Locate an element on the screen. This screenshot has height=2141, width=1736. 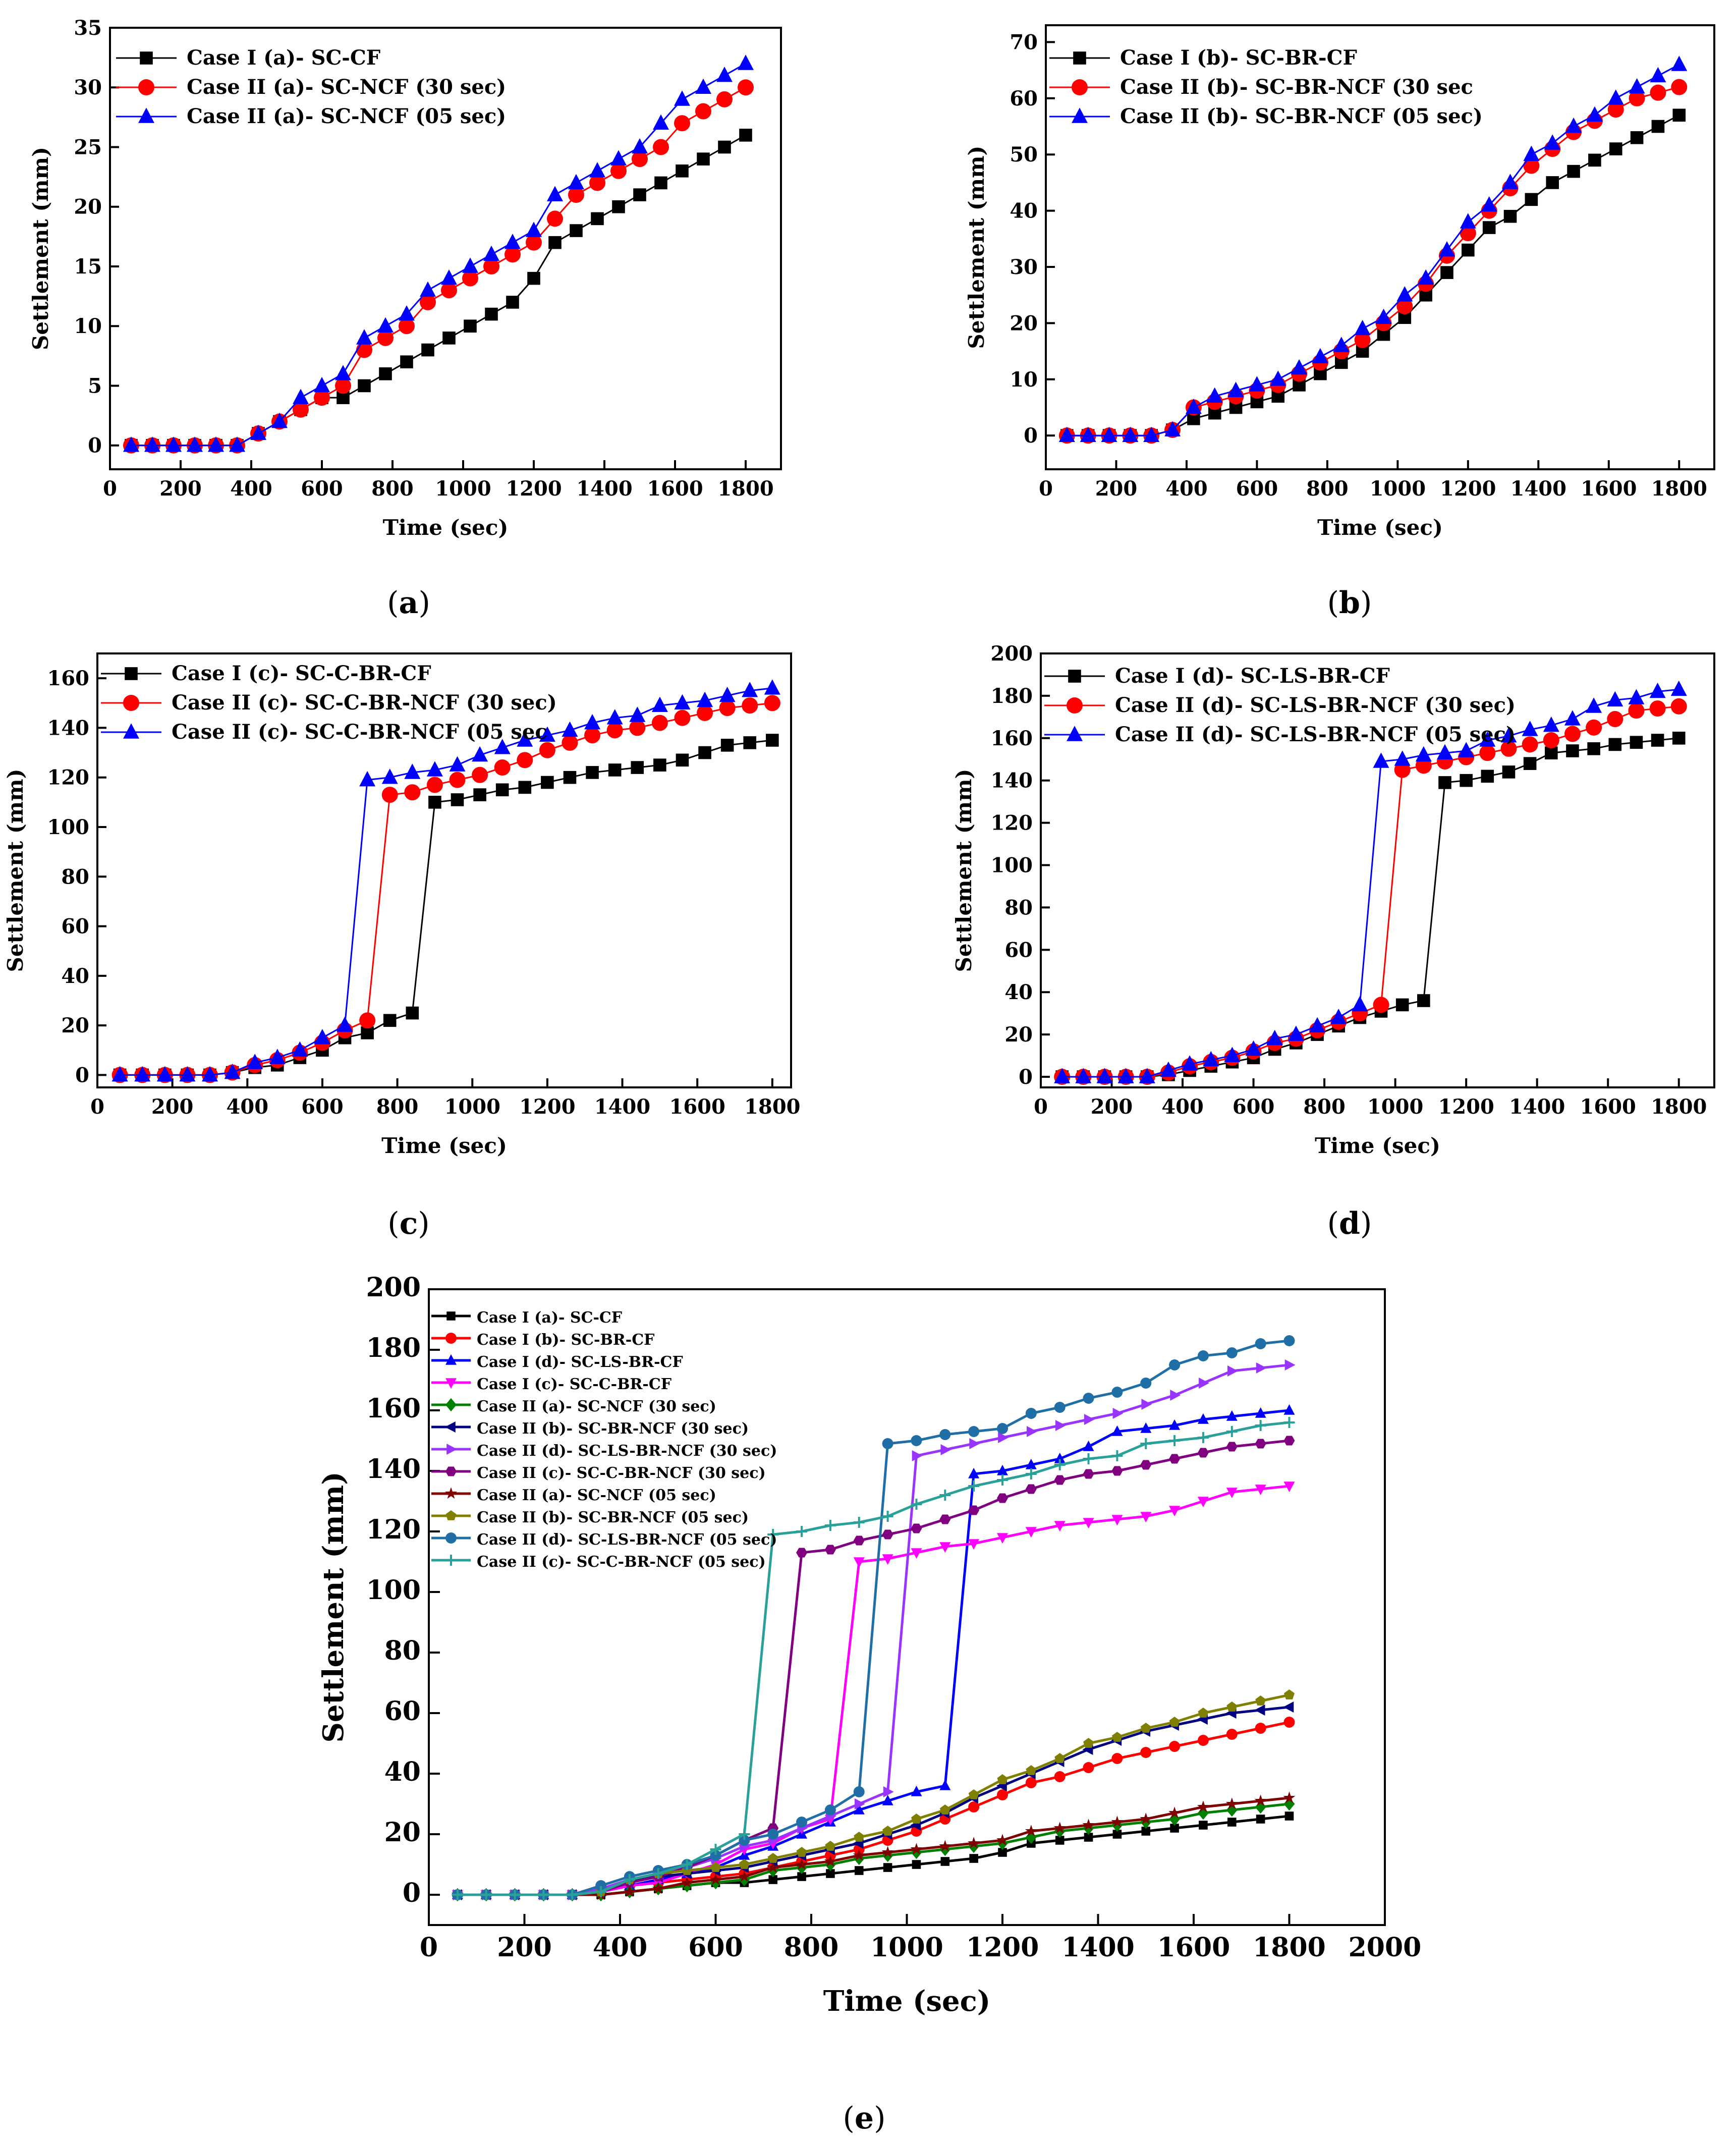
y-tick-label: 20 is located at coordinates (1024, 323).